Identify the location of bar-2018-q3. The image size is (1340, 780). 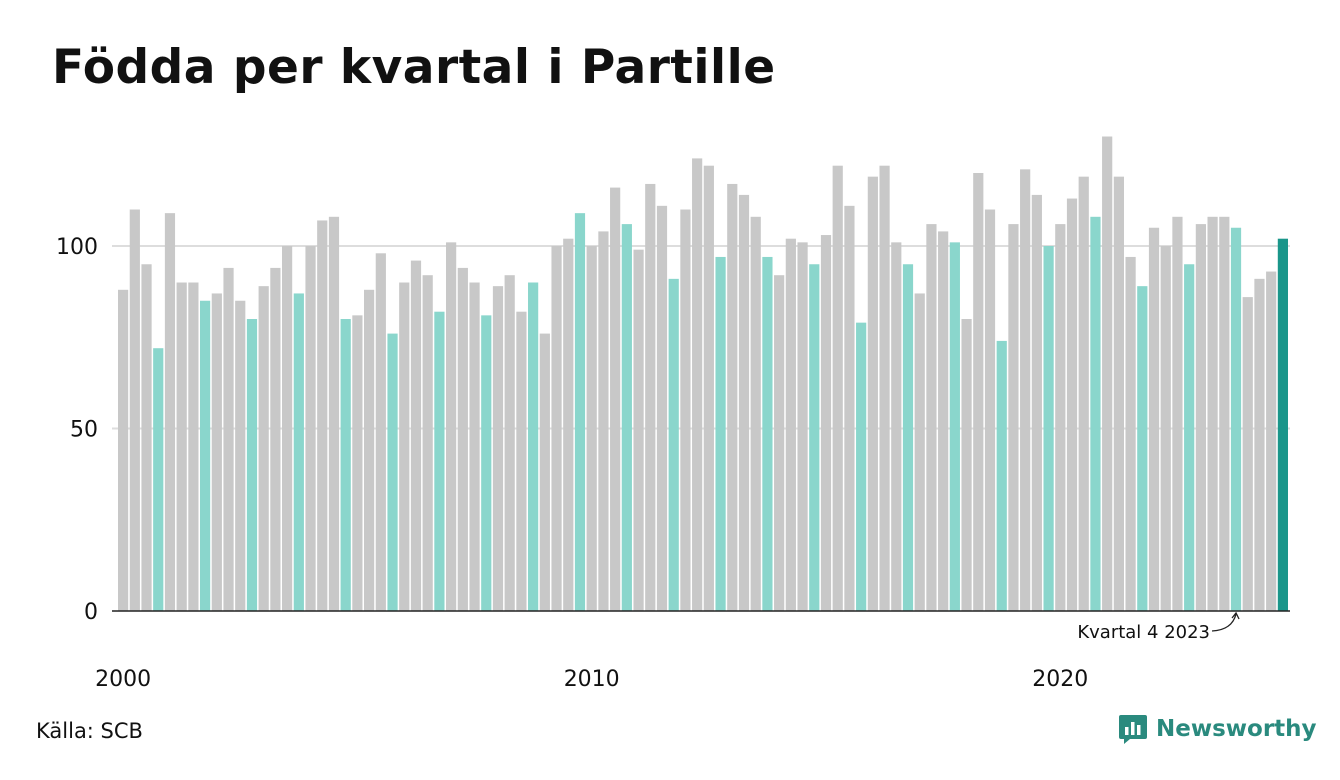
(990, 410).